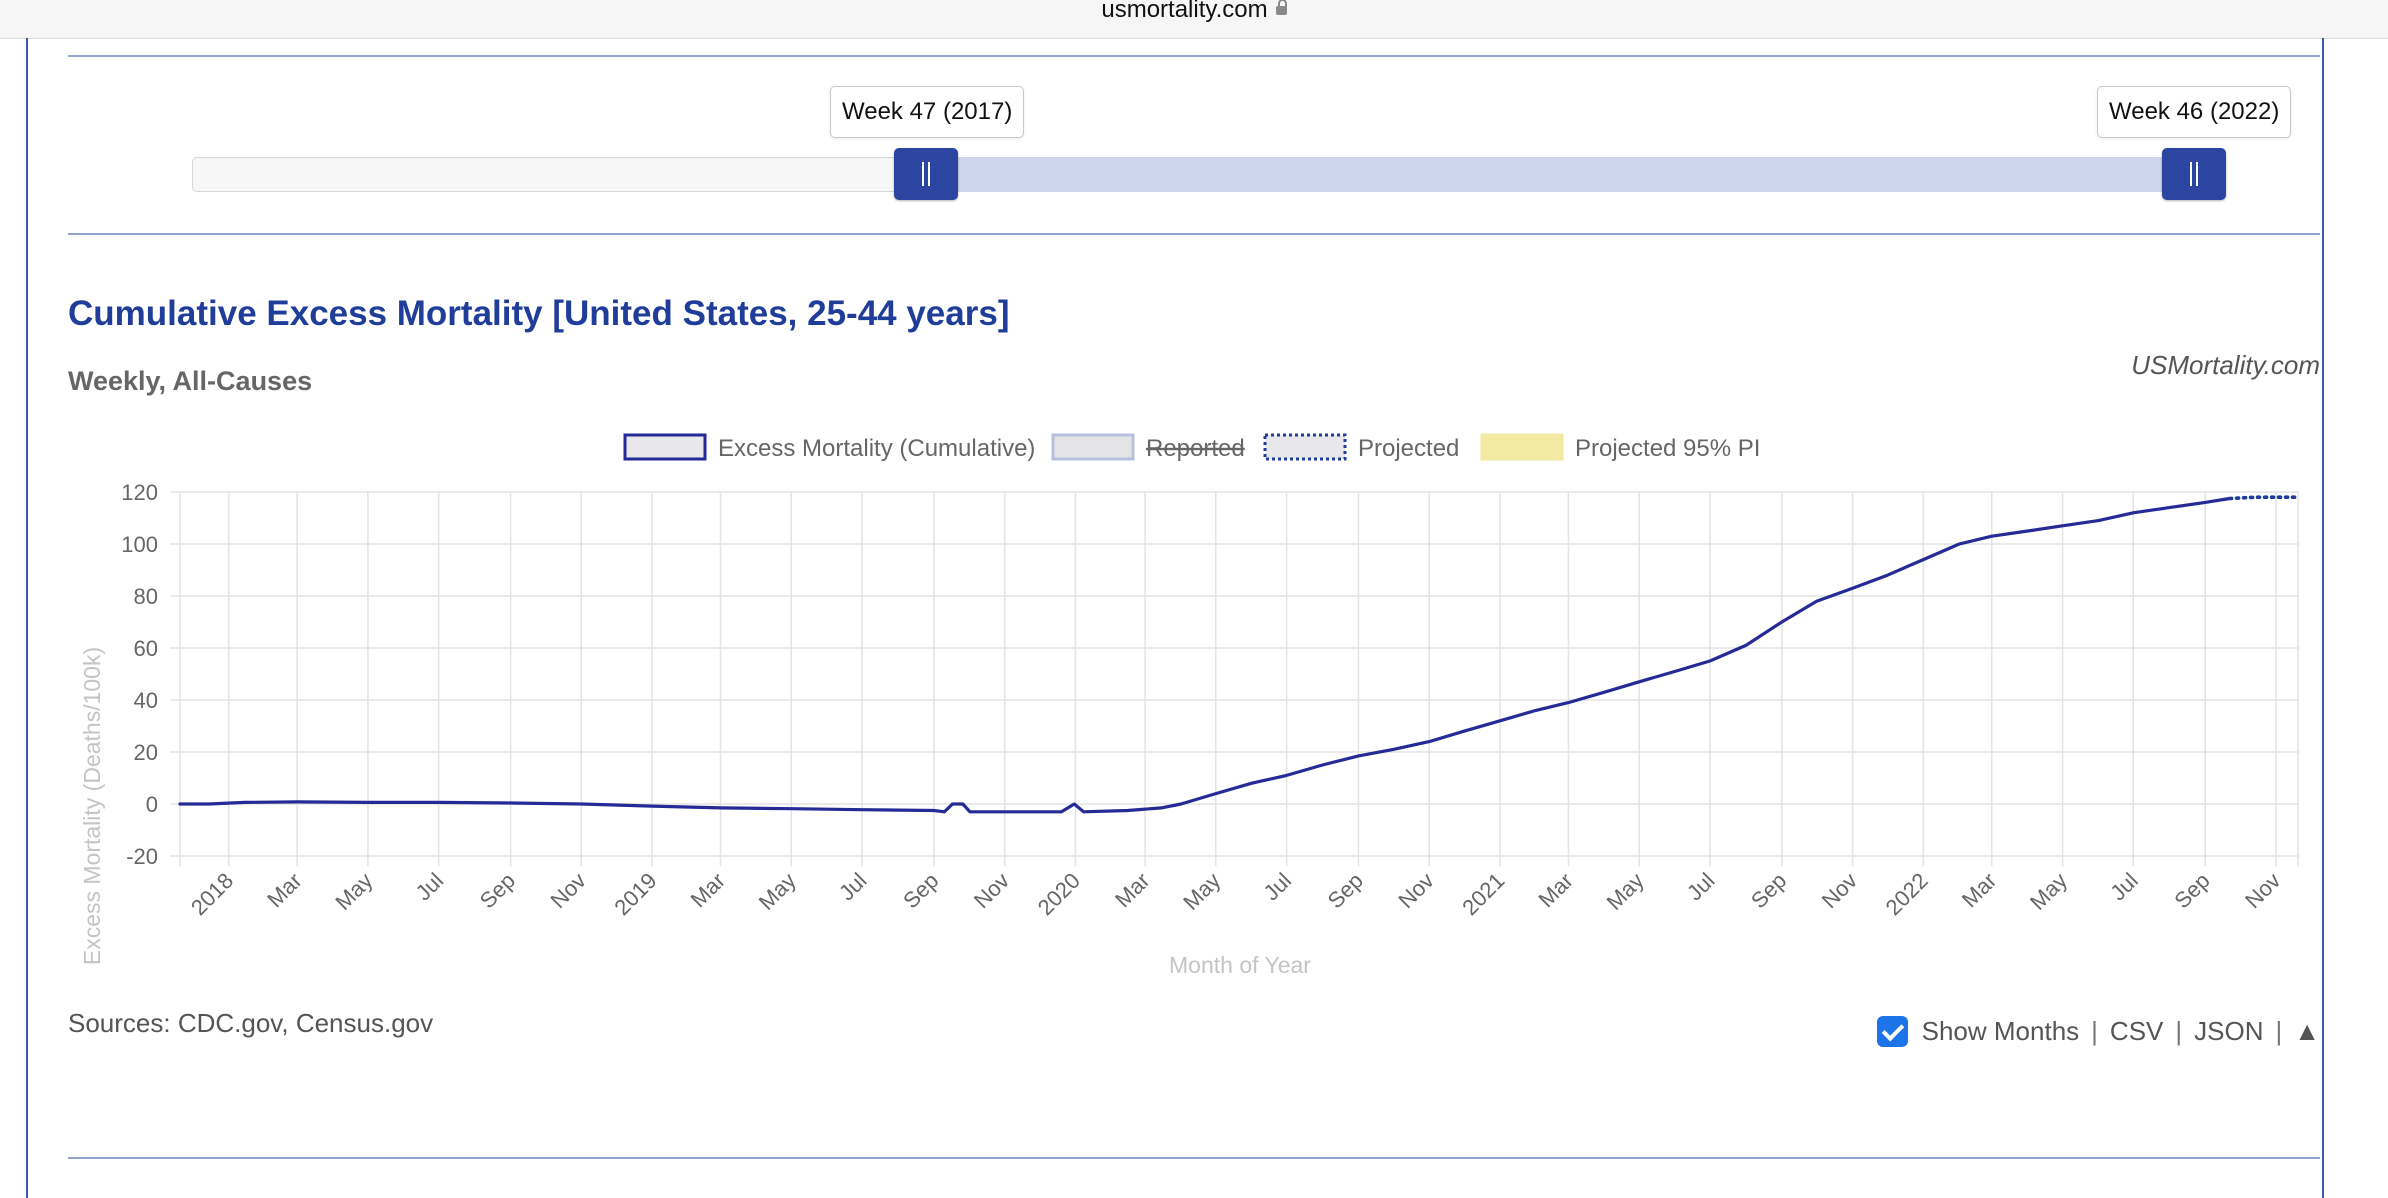 The image size is (2388, 1198). Describe the element at coordinates (1194, 234) in the screenshot. I see `divider-slider` at that location.